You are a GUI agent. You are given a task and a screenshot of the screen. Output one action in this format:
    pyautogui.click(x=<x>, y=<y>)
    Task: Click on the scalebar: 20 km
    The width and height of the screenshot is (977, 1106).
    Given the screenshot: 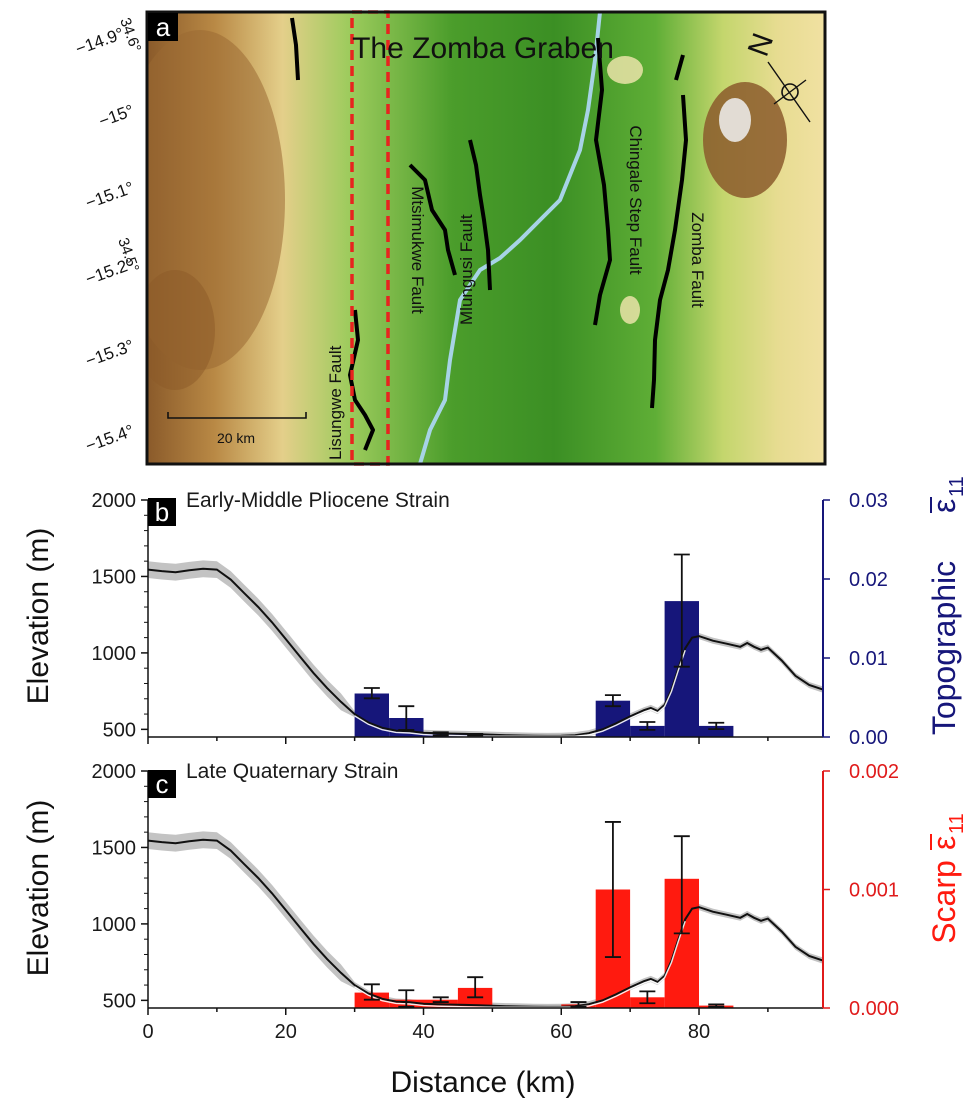 What is the action you would take?
    pyautogui.click(x=237, y=429)
    